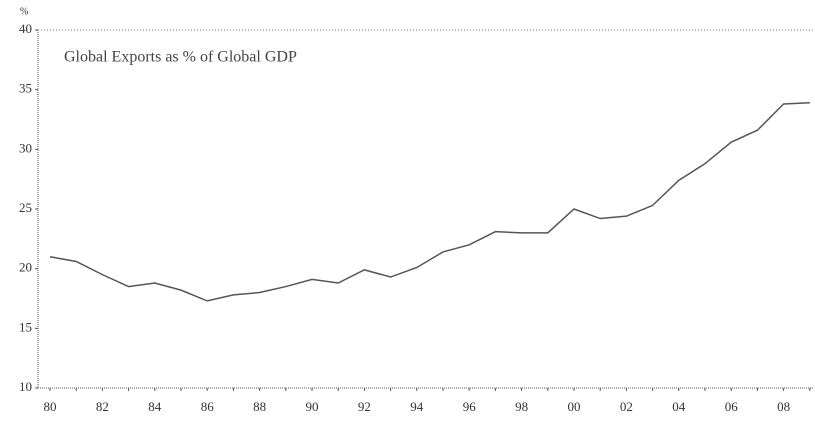 Image resolution: width=815 pixels, height=427 pixels. I want to click on x-tick-label: 92, so click(364, 406).